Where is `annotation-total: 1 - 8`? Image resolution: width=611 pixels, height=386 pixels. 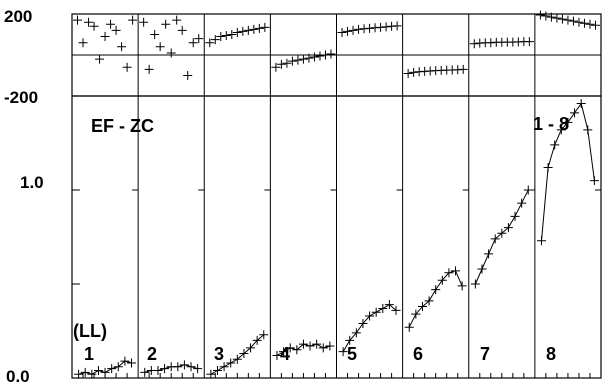
annotation-total: 1 - 8 is located at coordinates (551, 124).